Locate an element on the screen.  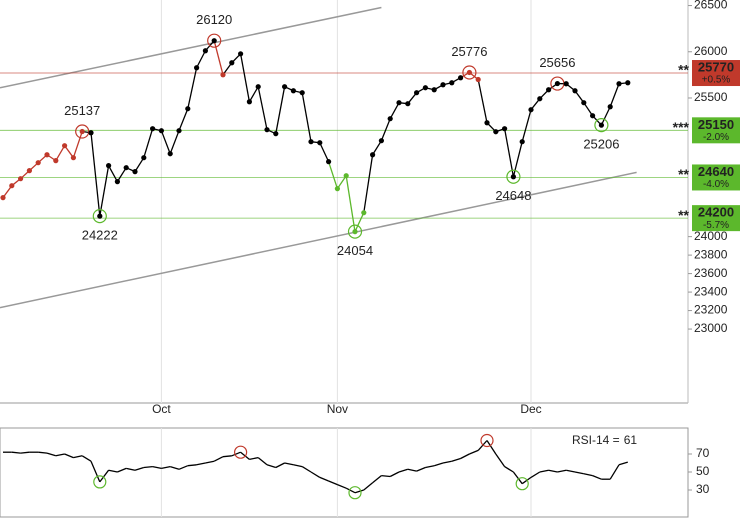
rsi-label-text: RSI-14 = is located at coordinates (596, 440).